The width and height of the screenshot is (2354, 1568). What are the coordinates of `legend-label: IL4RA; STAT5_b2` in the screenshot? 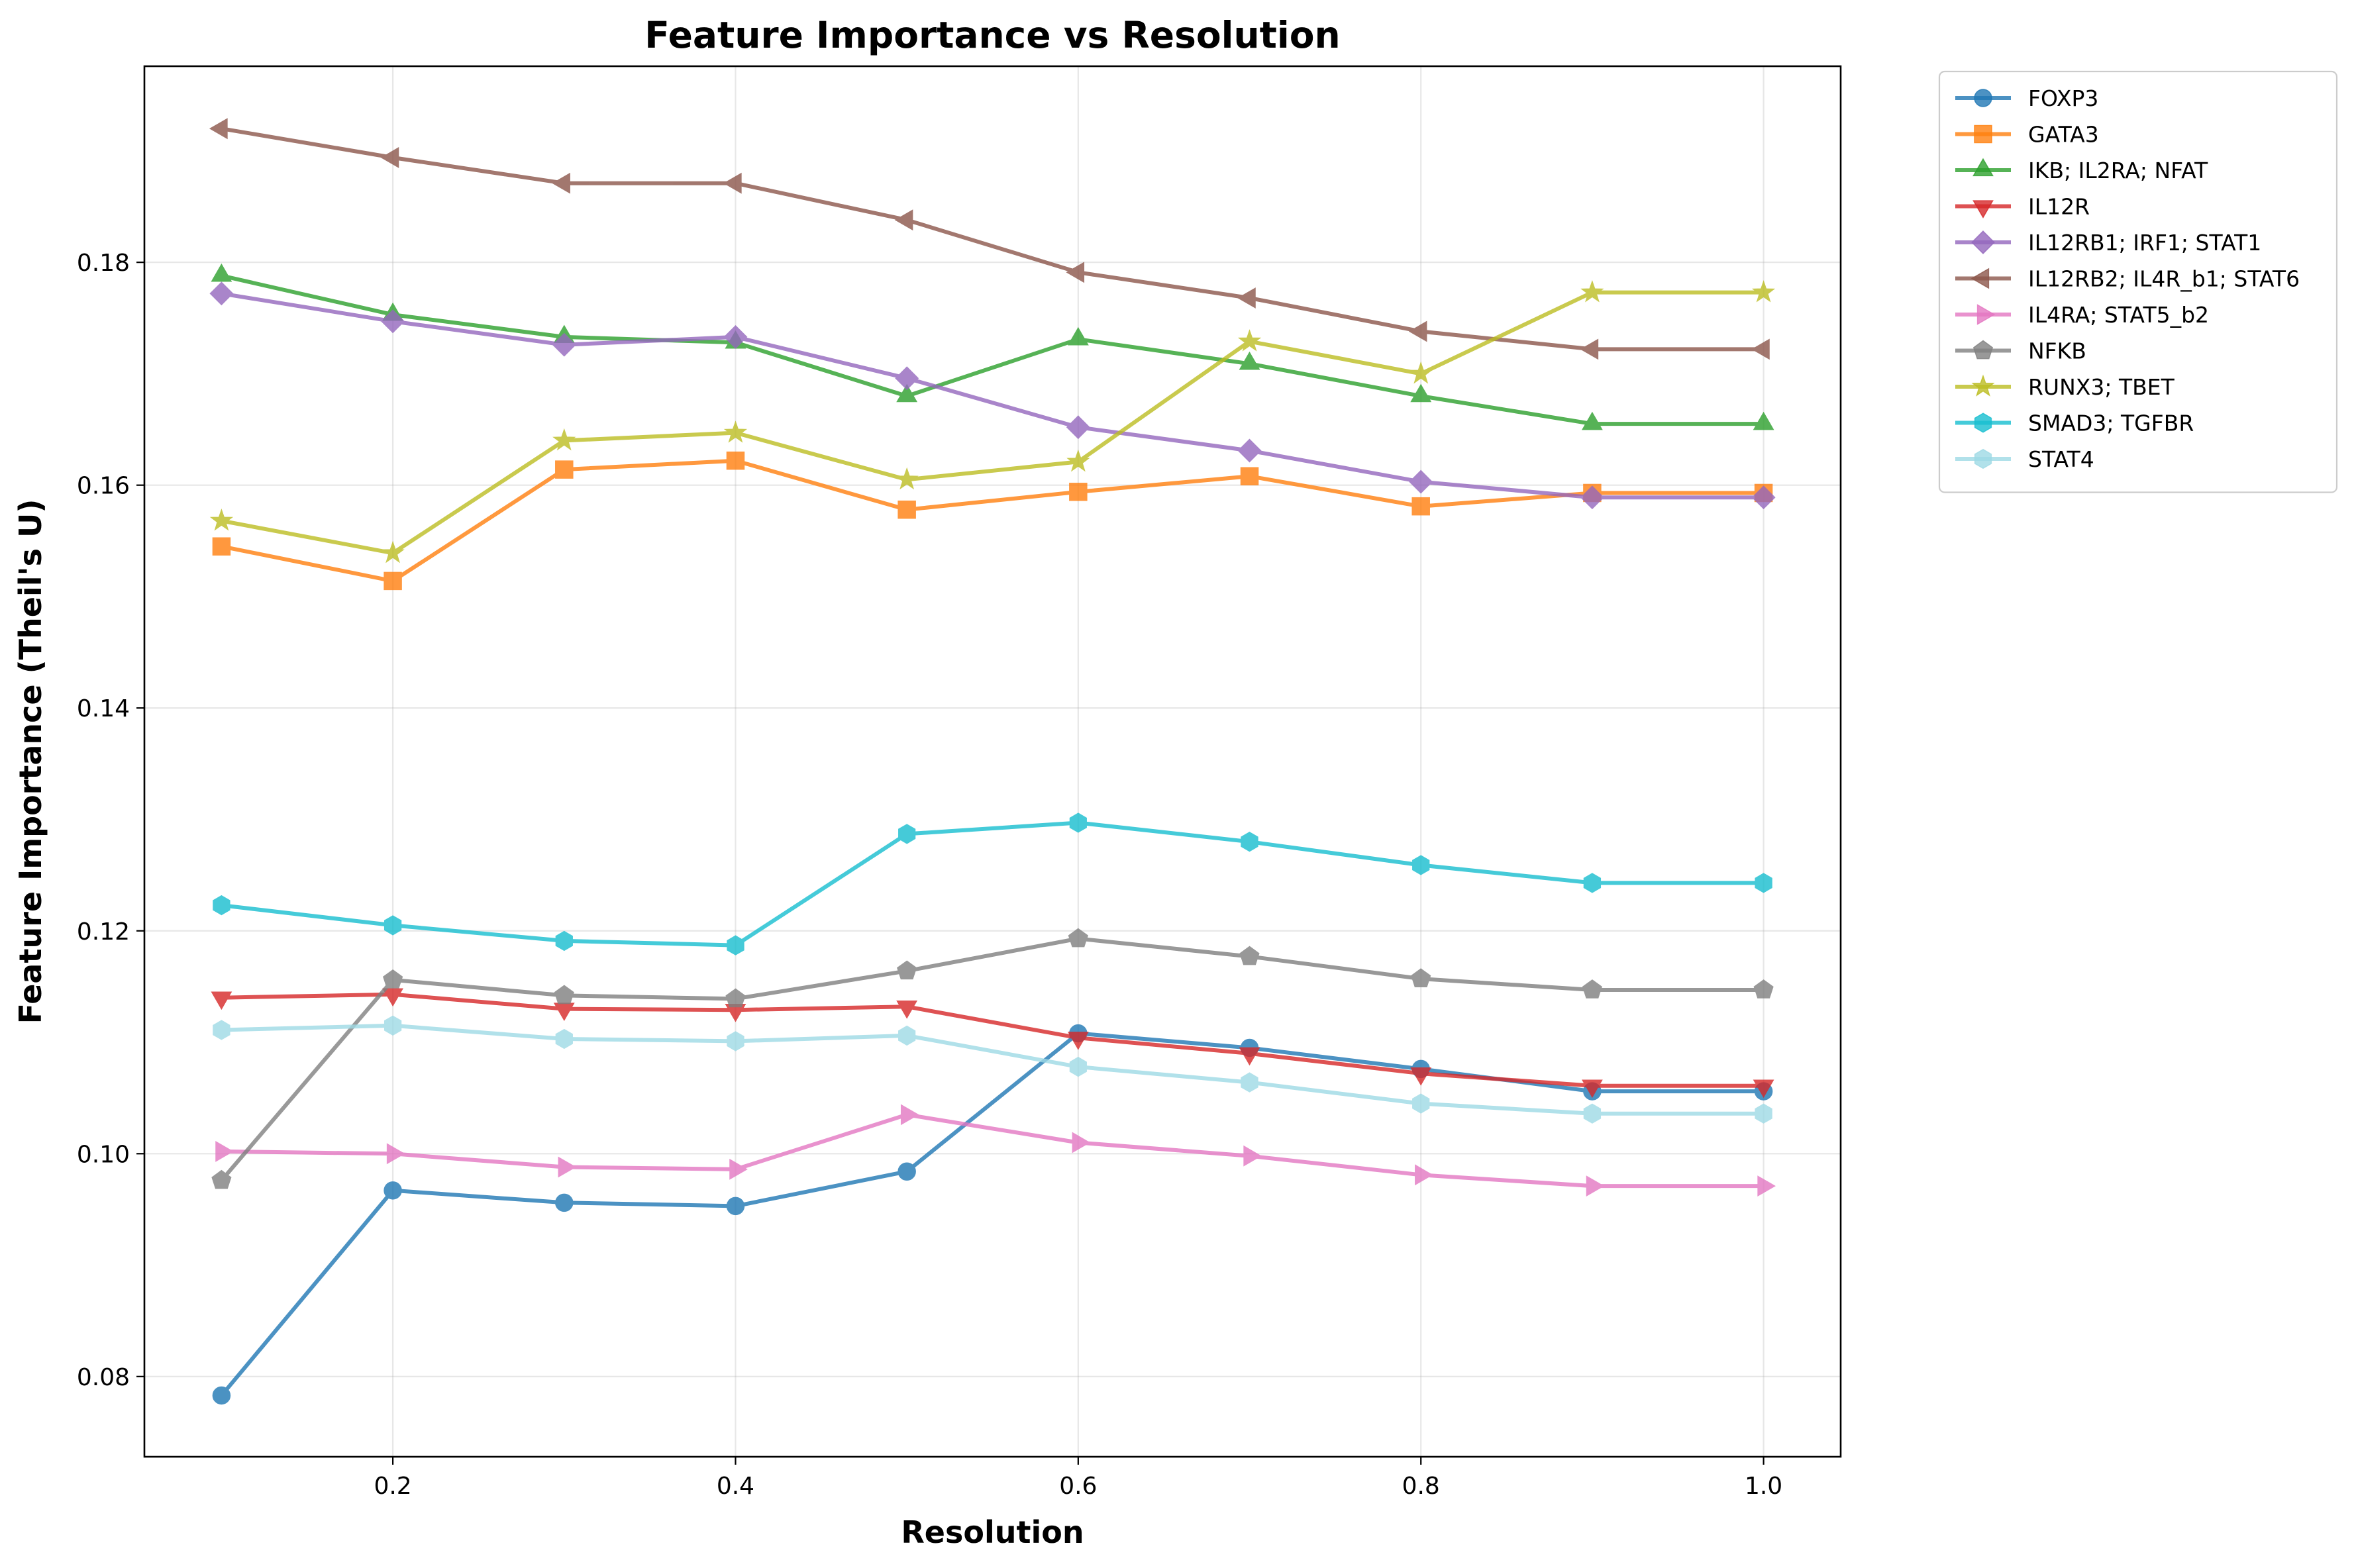 It's located at (2118, 315).